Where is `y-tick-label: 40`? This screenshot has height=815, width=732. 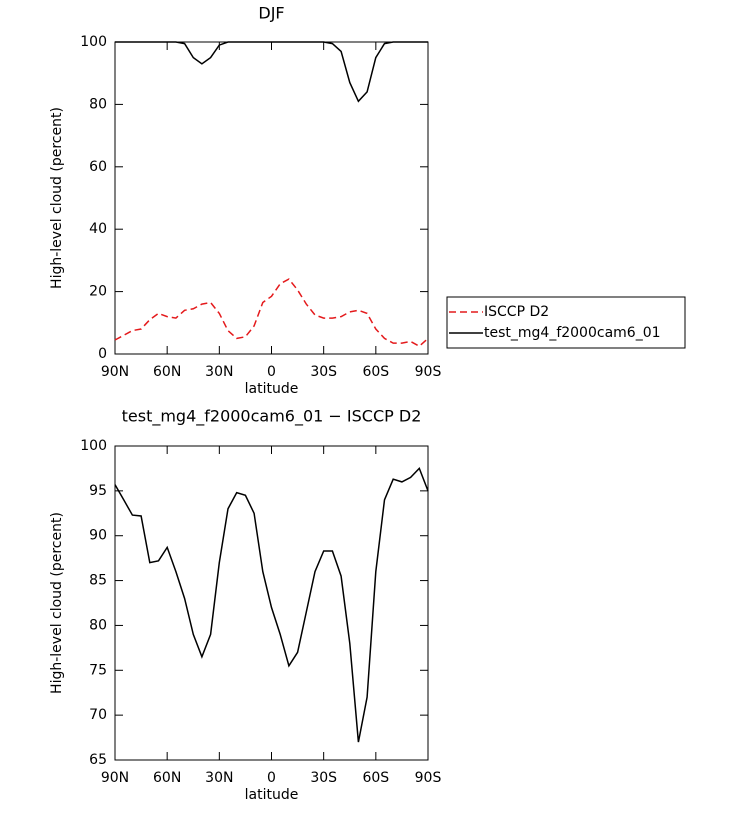 y-tick-label: 40 is located at coordinates (98, 229).